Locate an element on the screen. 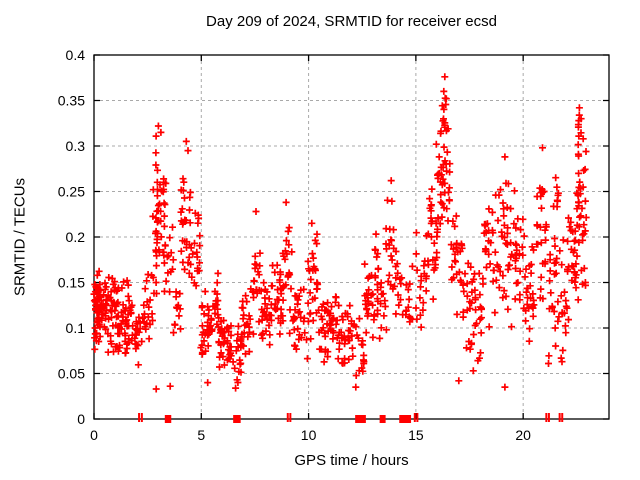  zero-tick-markers is located at coordinates (351, 417).